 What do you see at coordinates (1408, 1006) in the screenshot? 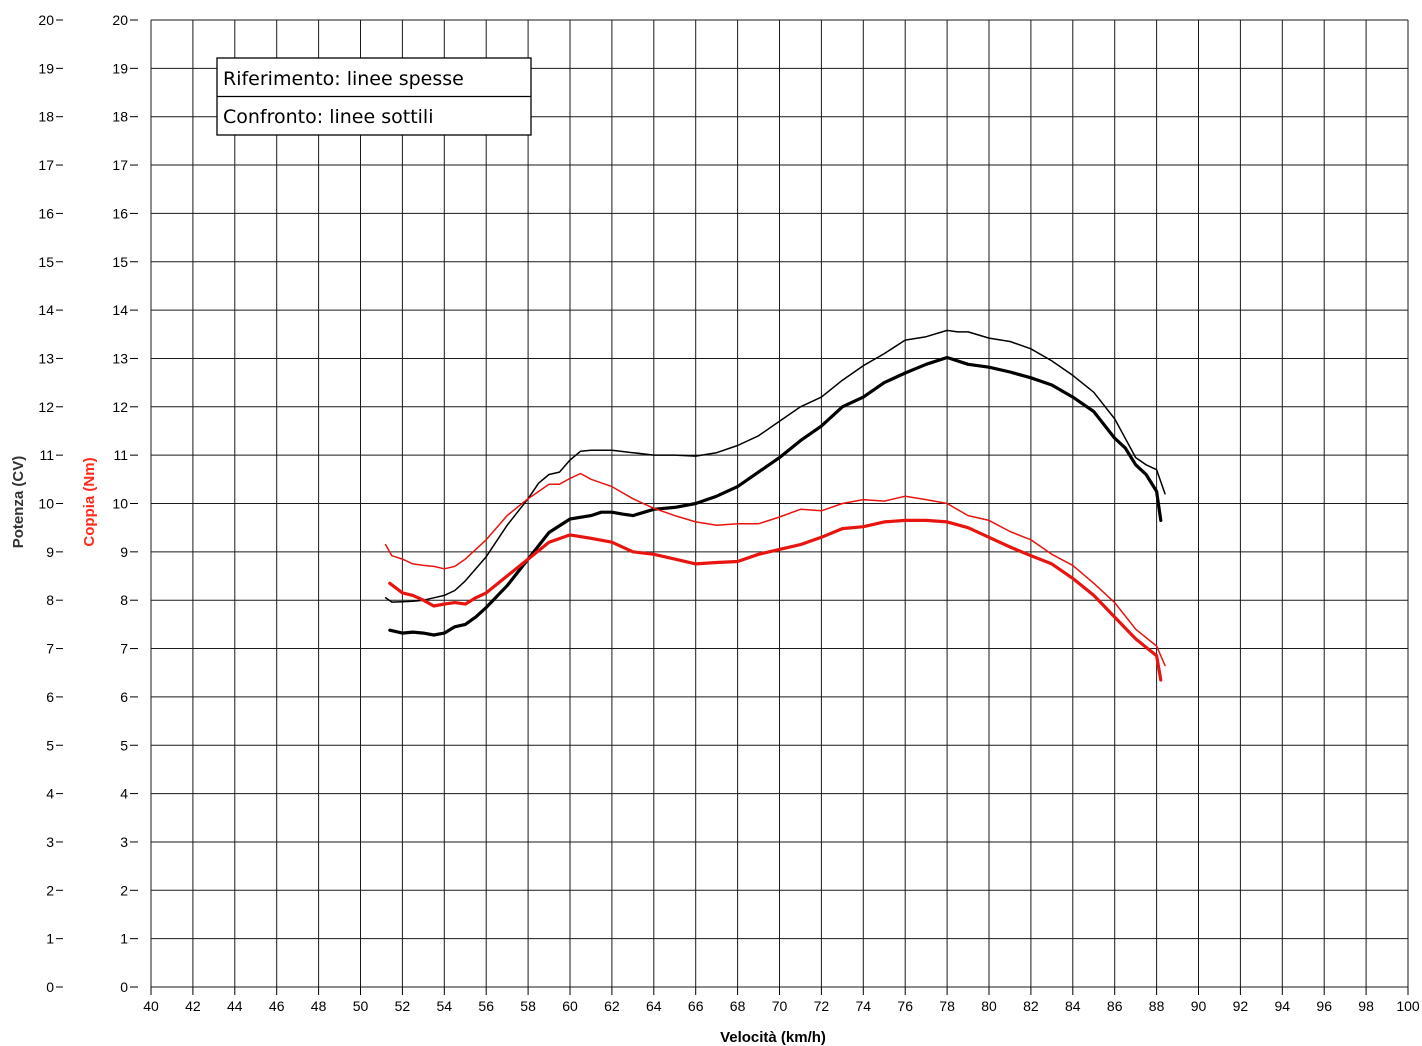
I see `x-tick-label: 100` at bounding box center [1408, 1006].